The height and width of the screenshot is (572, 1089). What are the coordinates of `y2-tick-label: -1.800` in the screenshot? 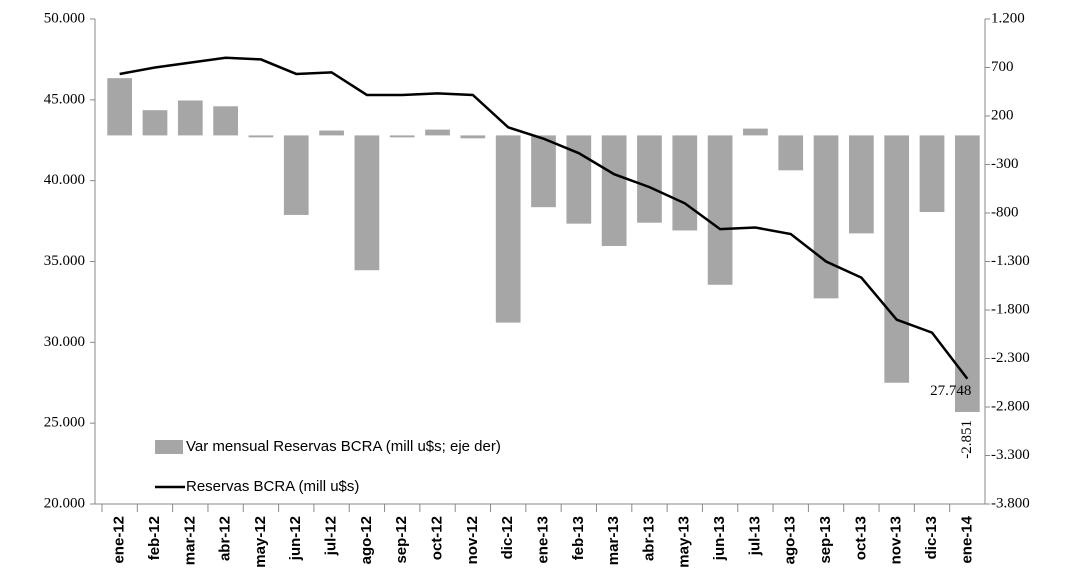 It's located at (1010, 309).